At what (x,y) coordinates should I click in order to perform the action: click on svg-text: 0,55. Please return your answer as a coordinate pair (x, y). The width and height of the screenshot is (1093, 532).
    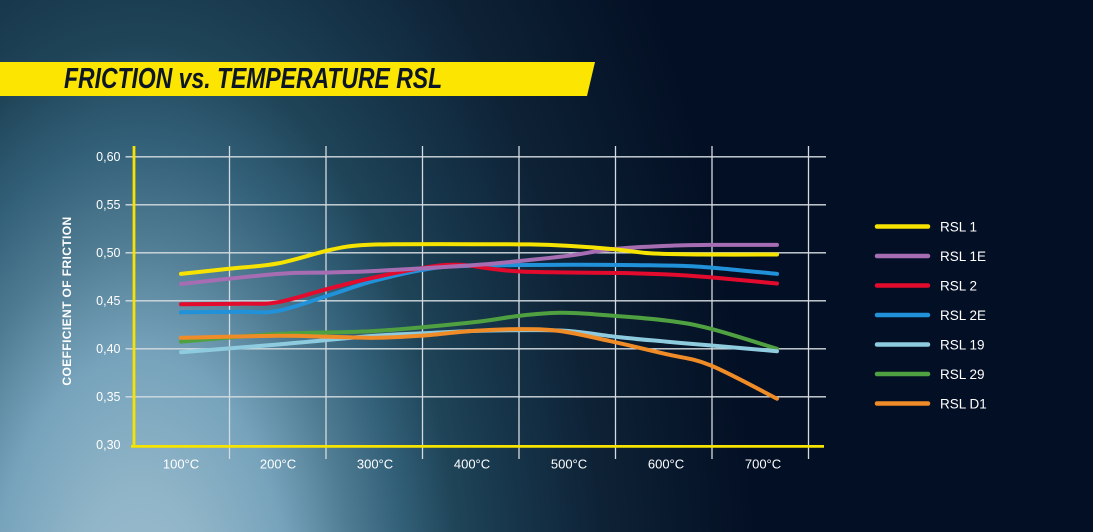
    Looking at the image, I should click on (108, 205).